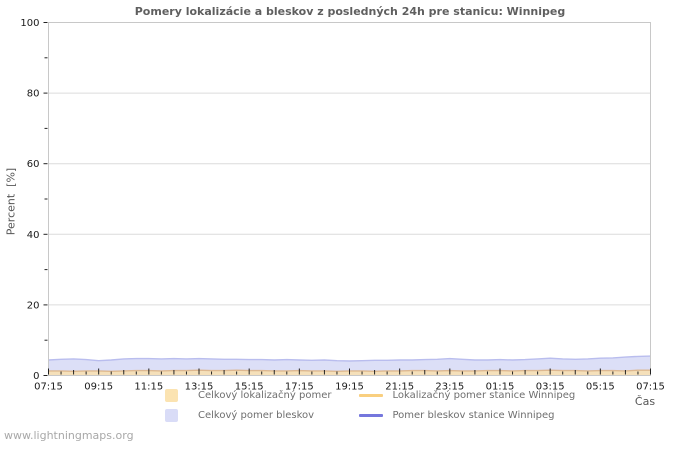  Describe the element at coordinates (645, 401) in the screenshot. I see `x-axis-title: Čas` at that location.